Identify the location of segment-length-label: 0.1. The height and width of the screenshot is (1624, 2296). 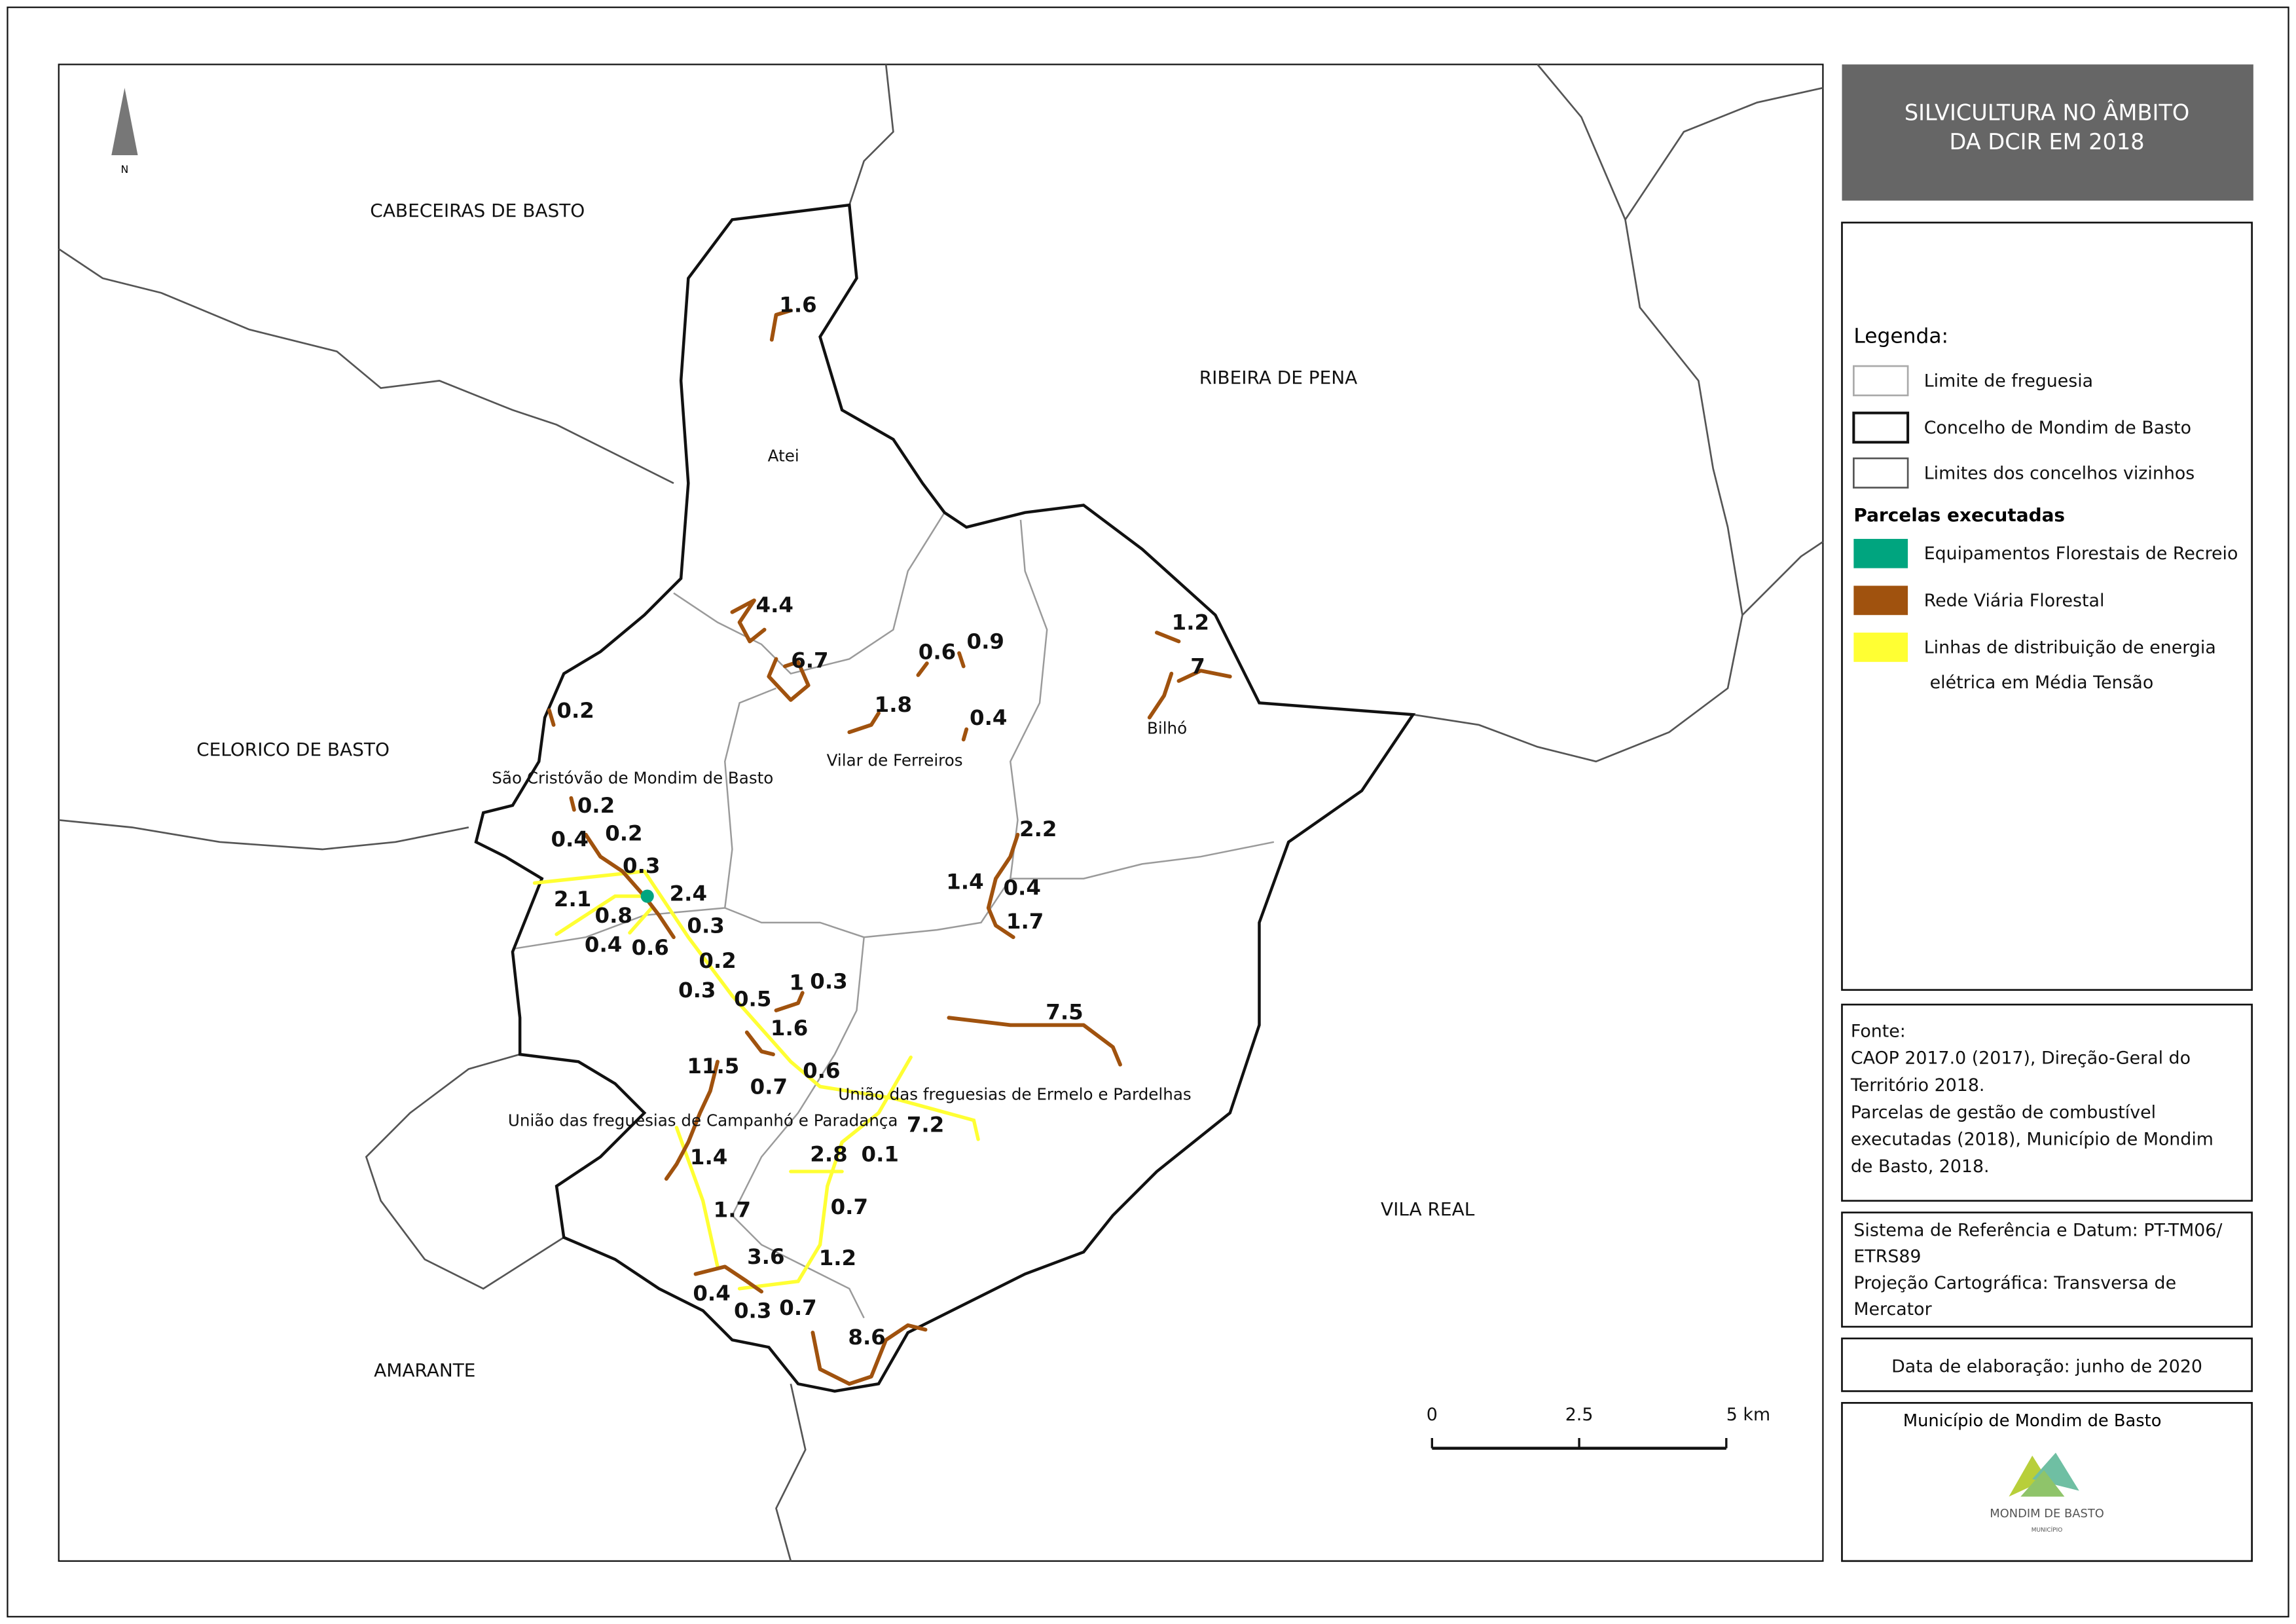
(880, 1153).